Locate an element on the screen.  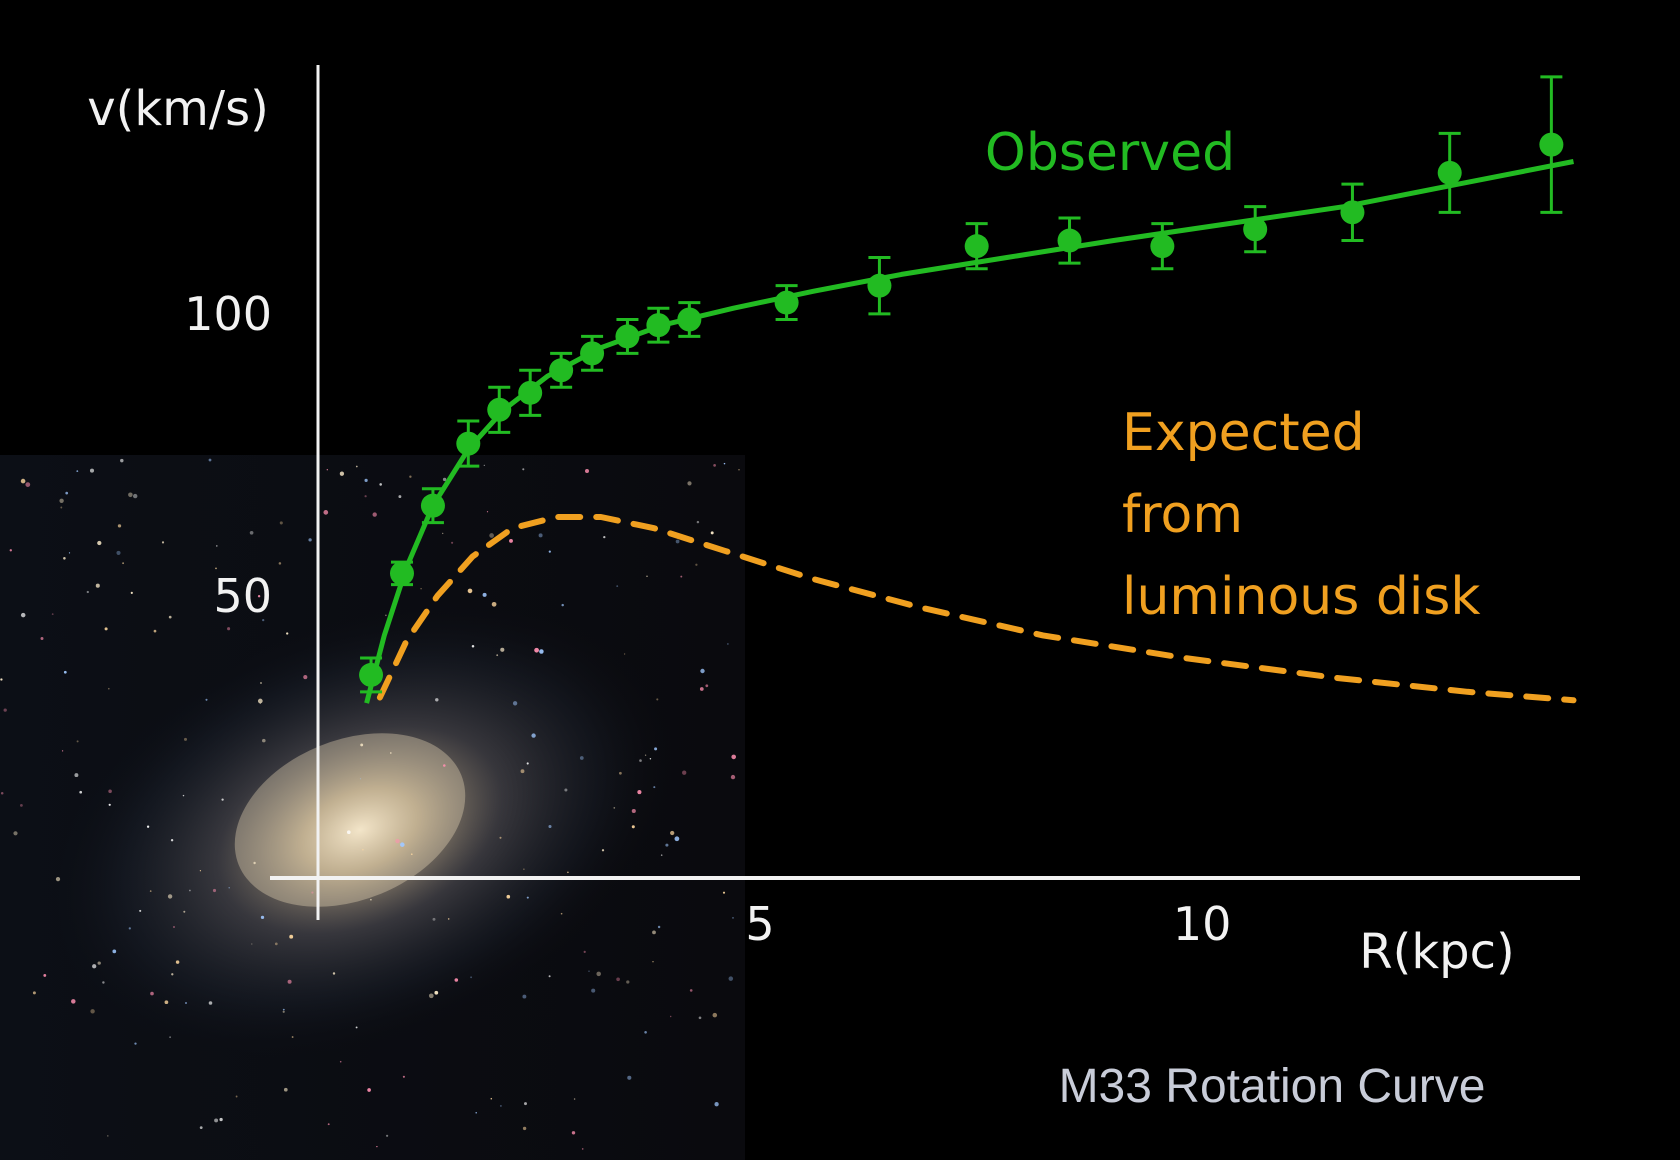
x-tick-label: 10 is located at coordinates (1202, 924).